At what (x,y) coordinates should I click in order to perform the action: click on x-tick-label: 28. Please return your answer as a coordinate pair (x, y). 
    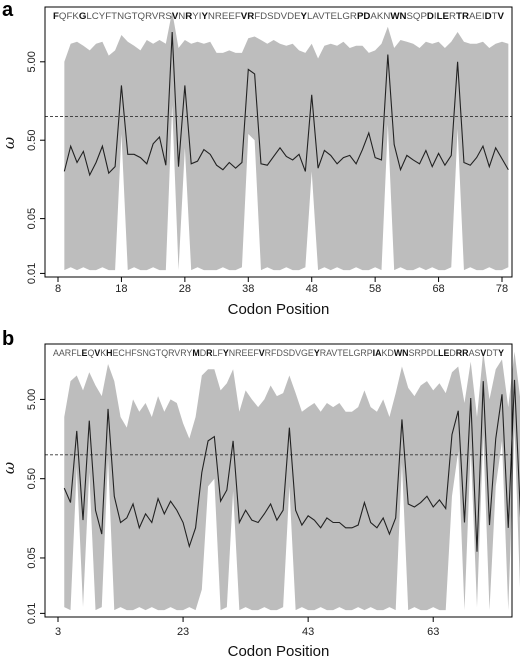
    Looking at the image, I should click on (185, 289).